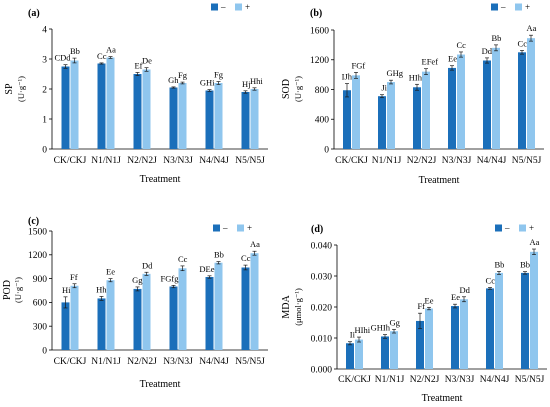 This screenshot has width=550, height=407. I want to click on x-tick-label: N4/N4J, so click(214, 161).